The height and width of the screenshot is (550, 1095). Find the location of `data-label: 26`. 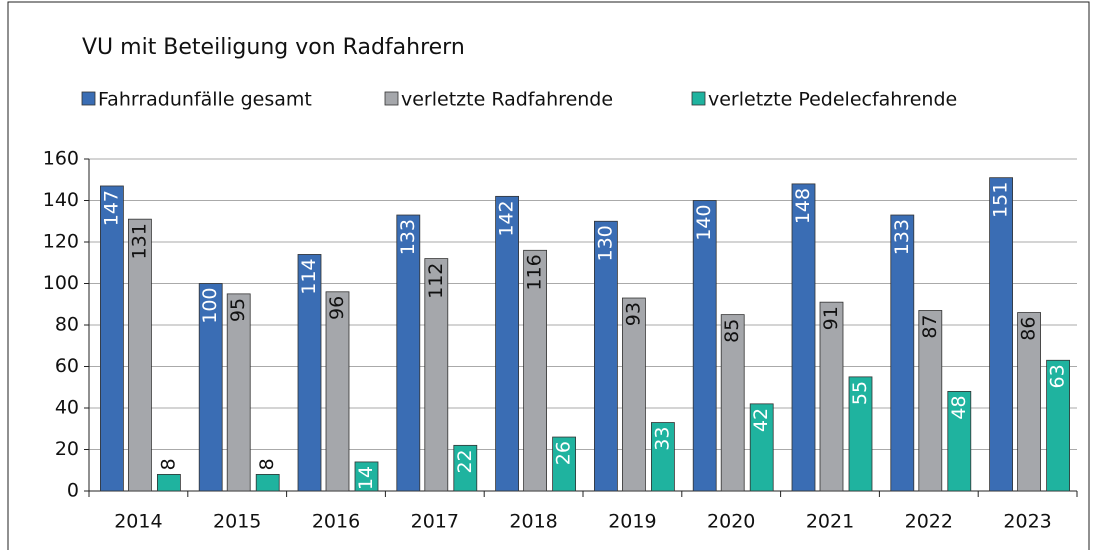

data-label: 26 is located at coordinates (564, 453).